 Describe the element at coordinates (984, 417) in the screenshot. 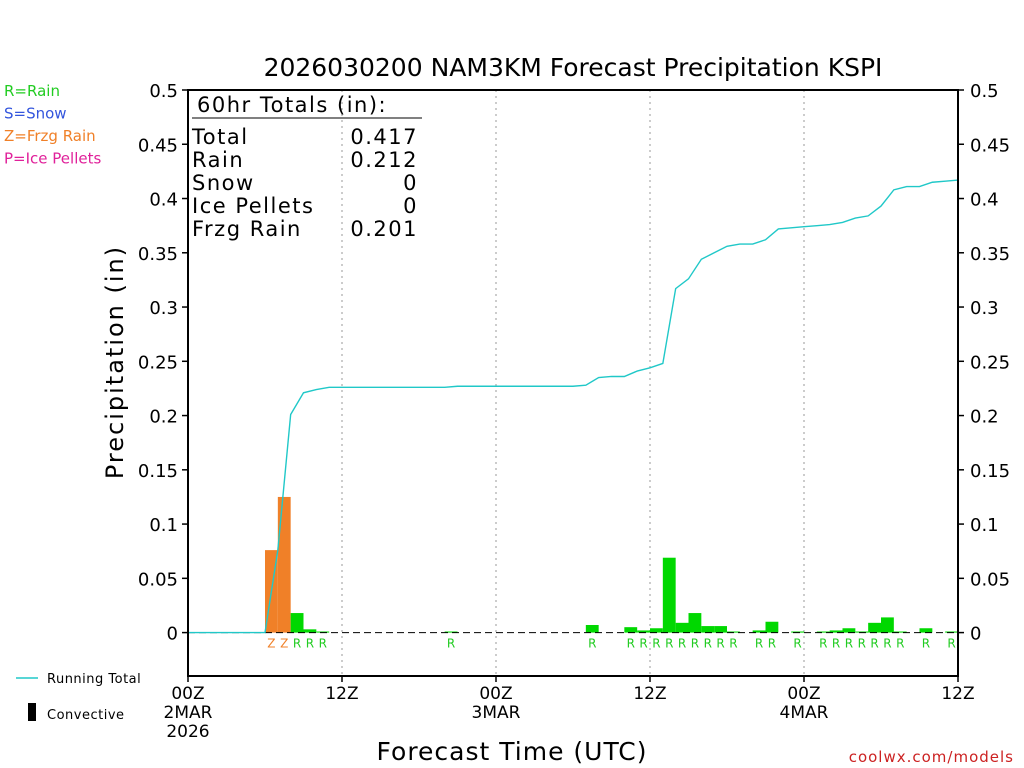

I see `y-tick-label-right: 0.2` at that location.